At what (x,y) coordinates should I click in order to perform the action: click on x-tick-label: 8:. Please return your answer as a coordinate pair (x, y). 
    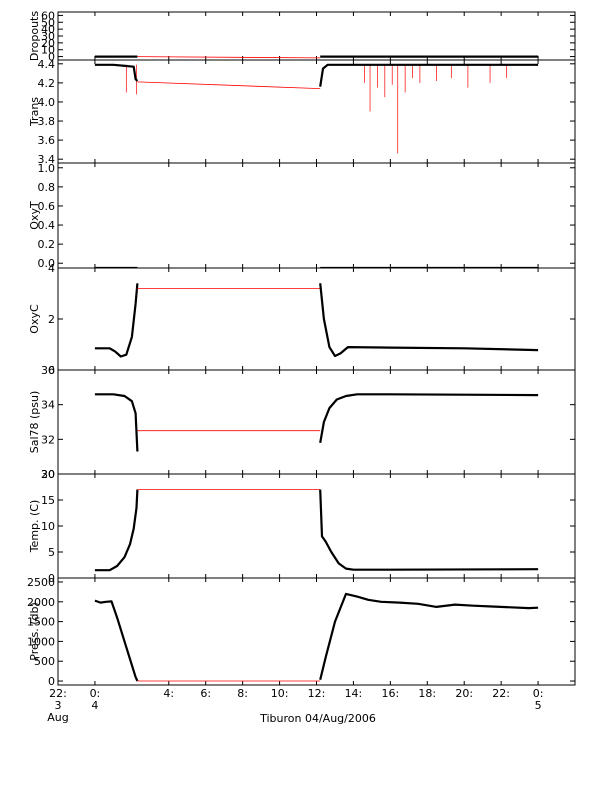
    Looking at the image, I should click on (242, 693).